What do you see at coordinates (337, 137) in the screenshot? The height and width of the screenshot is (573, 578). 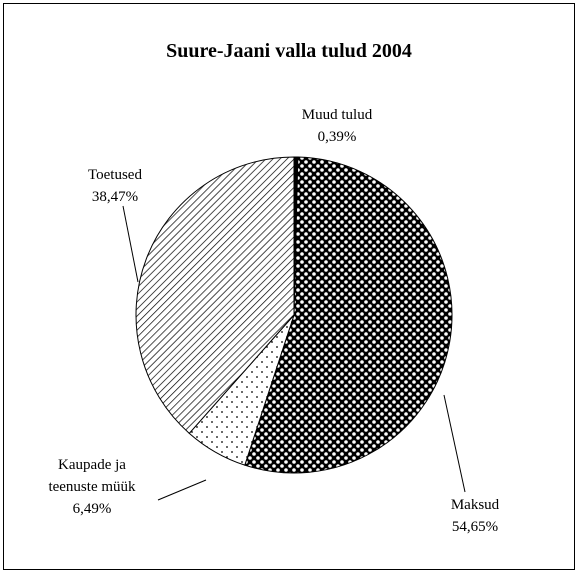 I see `value-label: 0,39%` at bounding box center [337, 137].